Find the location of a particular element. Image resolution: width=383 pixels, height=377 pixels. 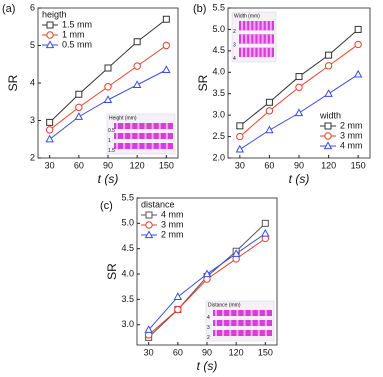

y-tick-label: 4.5 is located at coordinates (127, 248).